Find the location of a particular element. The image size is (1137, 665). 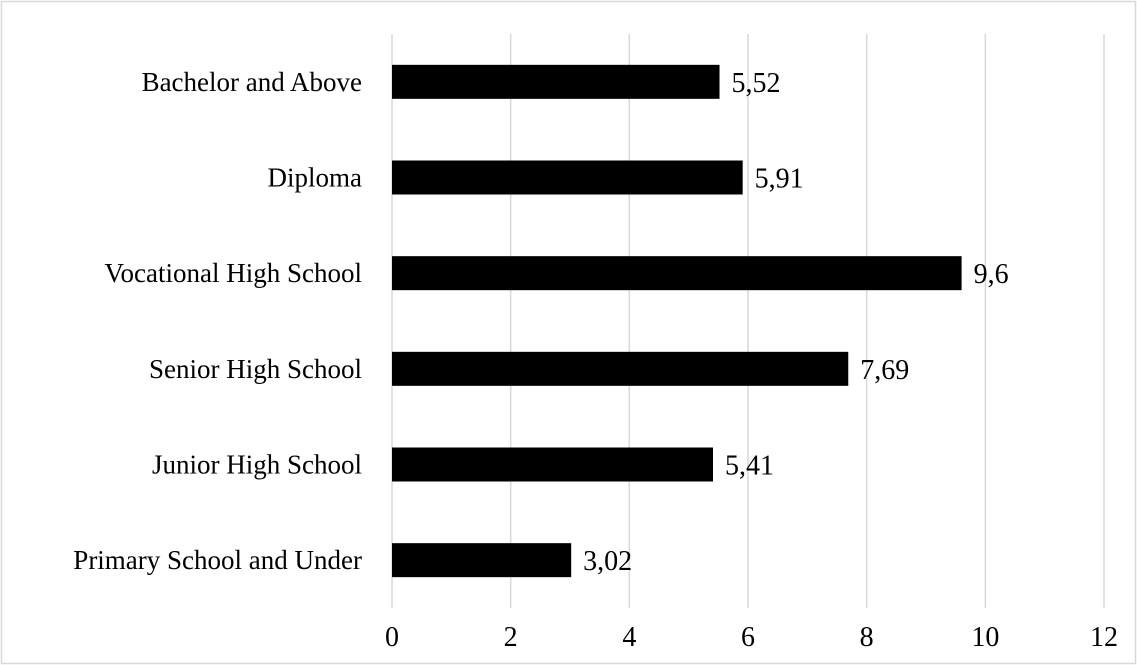

x-tick-label: 10 is located at coordinates (985, 637).